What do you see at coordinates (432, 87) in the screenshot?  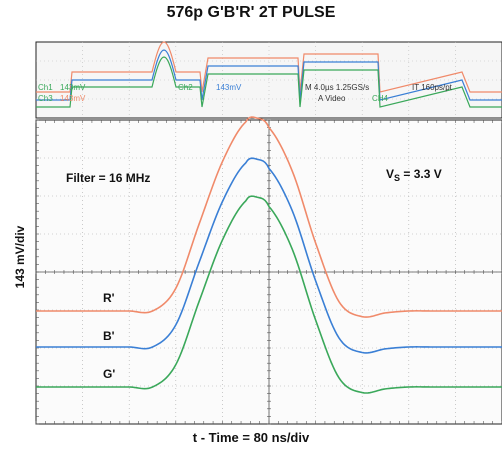 I see `overview-ip: IT 160ps/pt` at bounding box center [432, 87].